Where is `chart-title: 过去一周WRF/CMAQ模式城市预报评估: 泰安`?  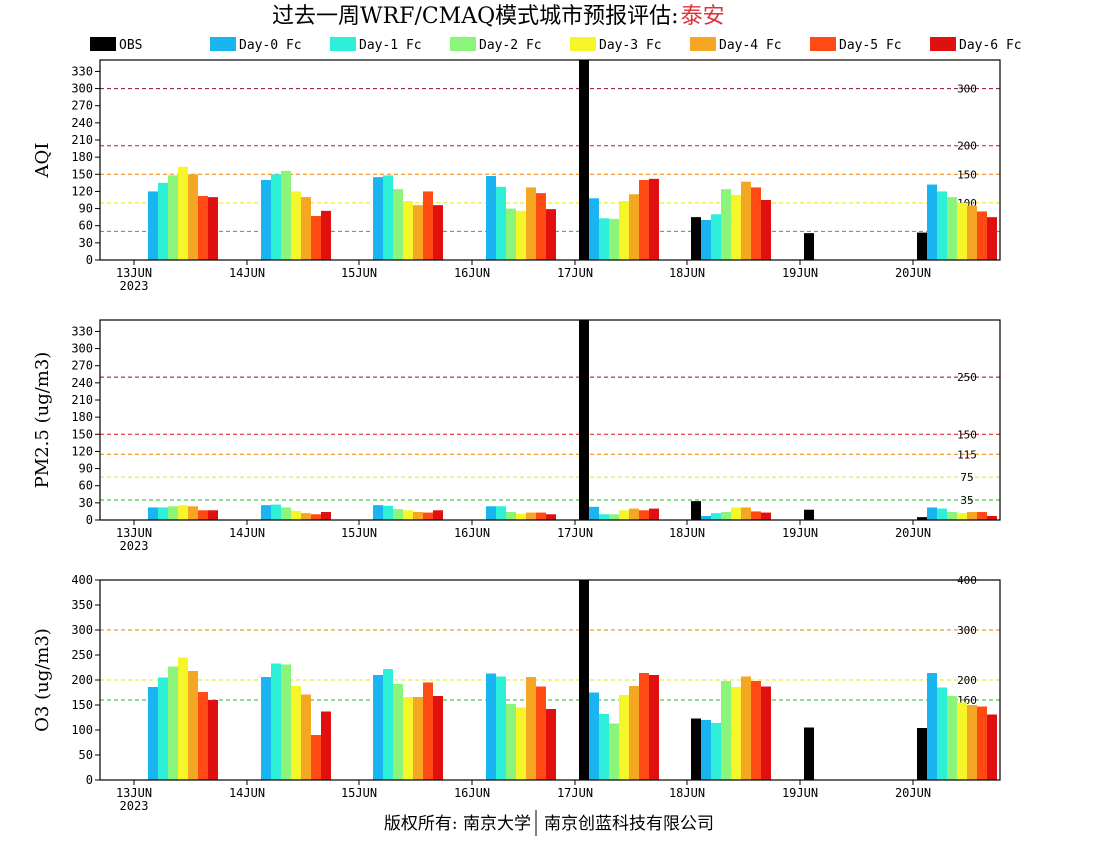 chart-title: 过去一周WRF/CMAQ模式城市预报评估: 泰安 is located at coordinates (498, 16).